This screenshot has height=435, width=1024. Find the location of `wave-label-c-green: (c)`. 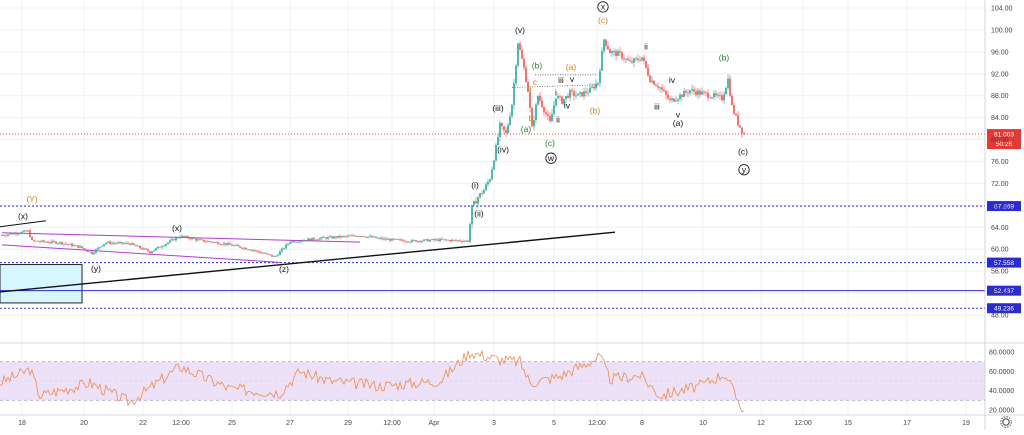

wave-label-c-green: (c) is located at coordinates (550, 143).